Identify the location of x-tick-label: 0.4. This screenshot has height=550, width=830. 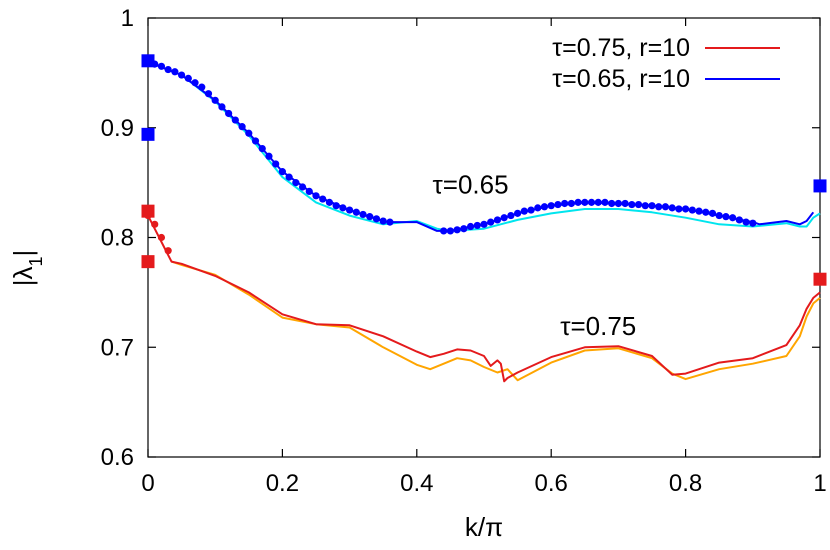
(416, 483).